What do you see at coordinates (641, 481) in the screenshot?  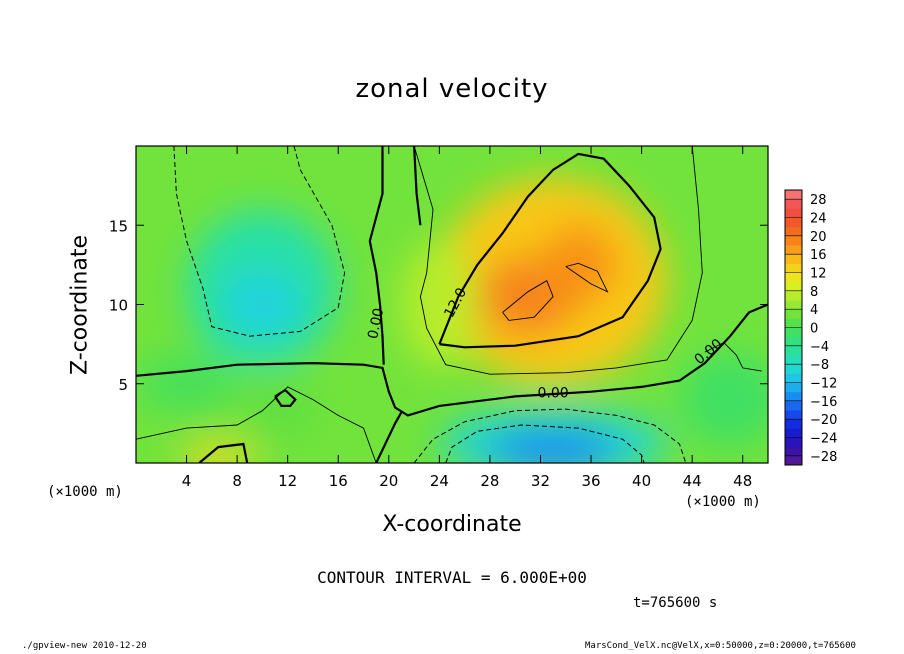 I see `x-tick-label: 40` at bounding box center [641, 481].